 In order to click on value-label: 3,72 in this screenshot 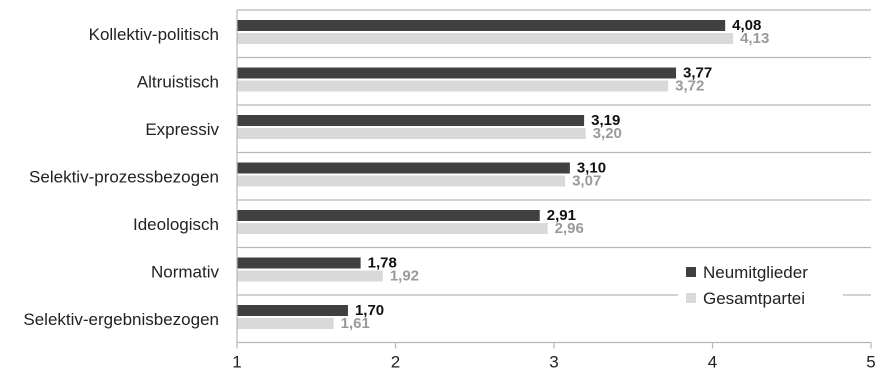, I will do `click(689, 86)`.